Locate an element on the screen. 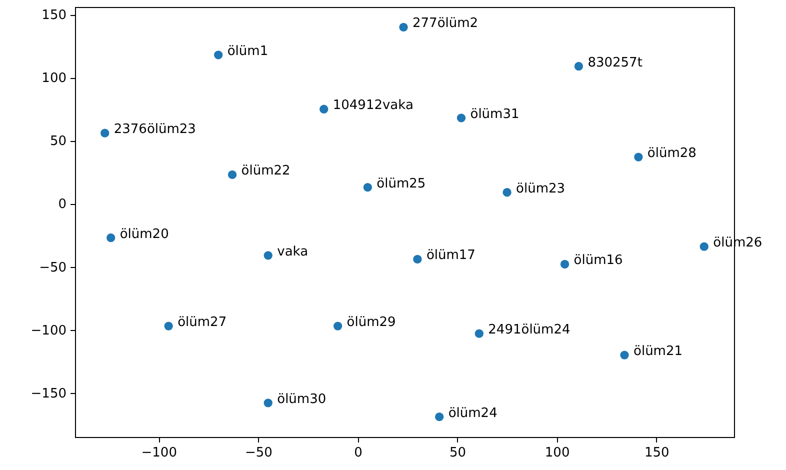  annotation: 2376ölüm23 is located at coordinates (155, 130).